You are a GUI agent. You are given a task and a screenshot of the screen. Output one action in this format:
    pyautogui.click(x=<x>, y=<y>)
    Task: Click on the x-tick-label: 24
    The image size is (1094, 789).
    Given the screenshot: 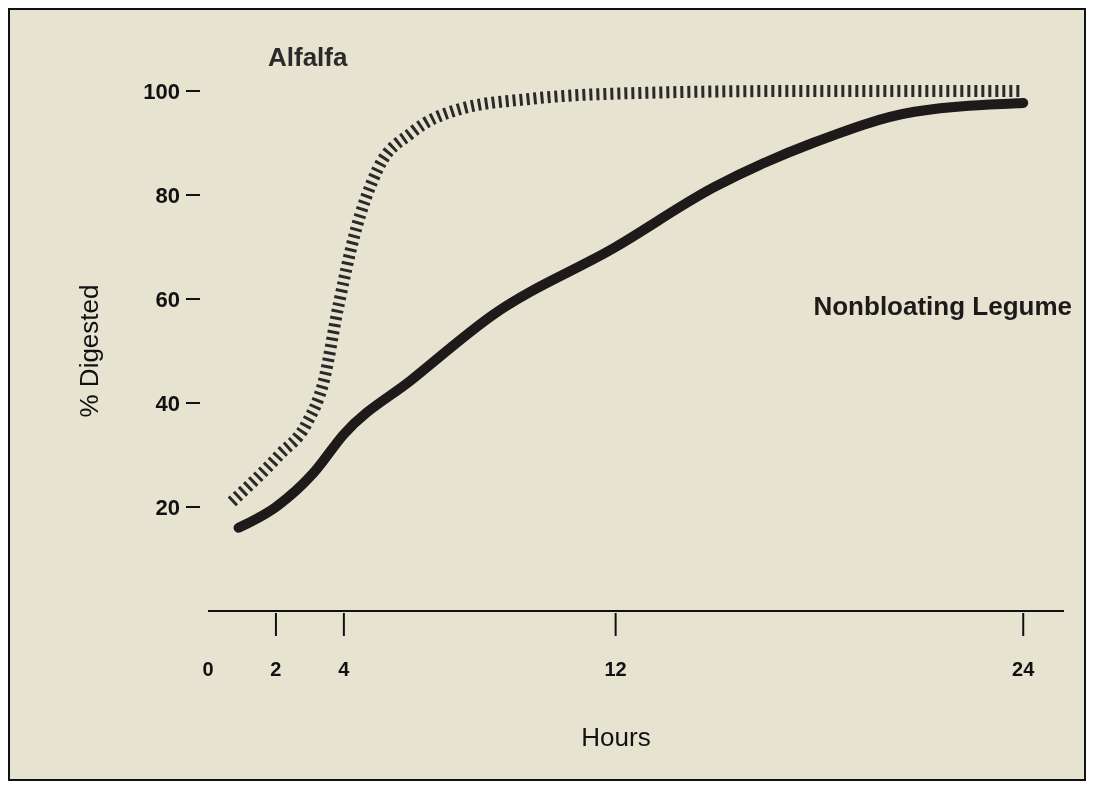 What is the action you would take?
    pyautogui.click(x=1024, y=669)
    